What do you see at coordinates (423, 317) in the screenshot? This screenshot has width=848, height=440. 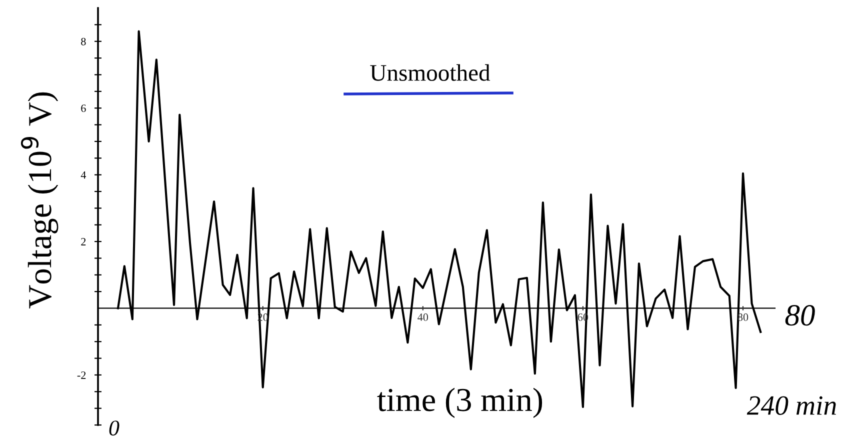 I see `x-tick-label: 40` at bounding box center [423, 317].